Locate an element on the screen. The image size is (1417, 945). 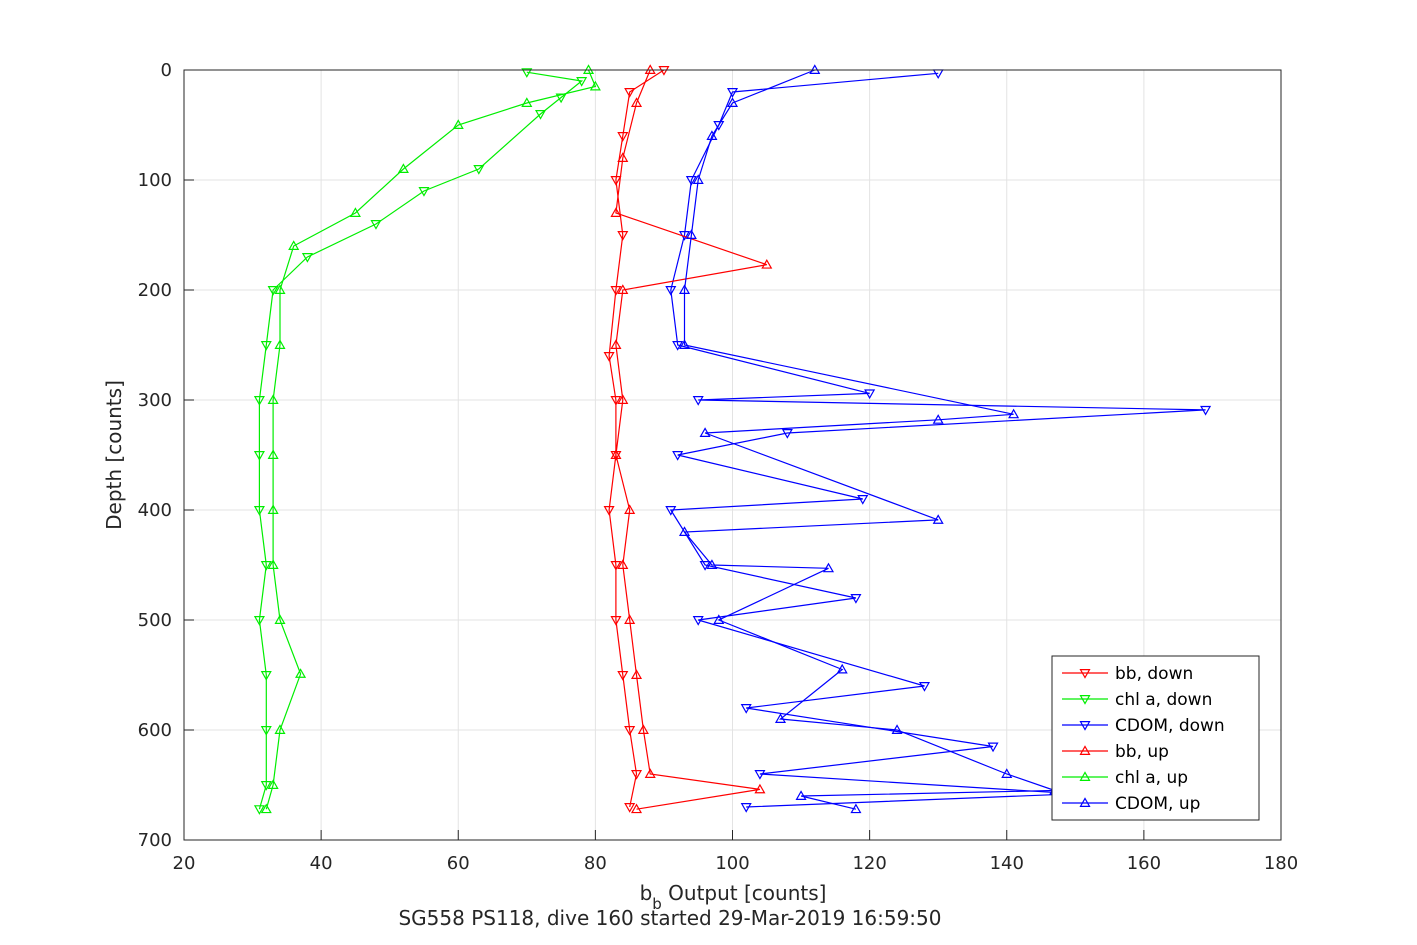
series-bb-up is located at coordinates (691, 439).